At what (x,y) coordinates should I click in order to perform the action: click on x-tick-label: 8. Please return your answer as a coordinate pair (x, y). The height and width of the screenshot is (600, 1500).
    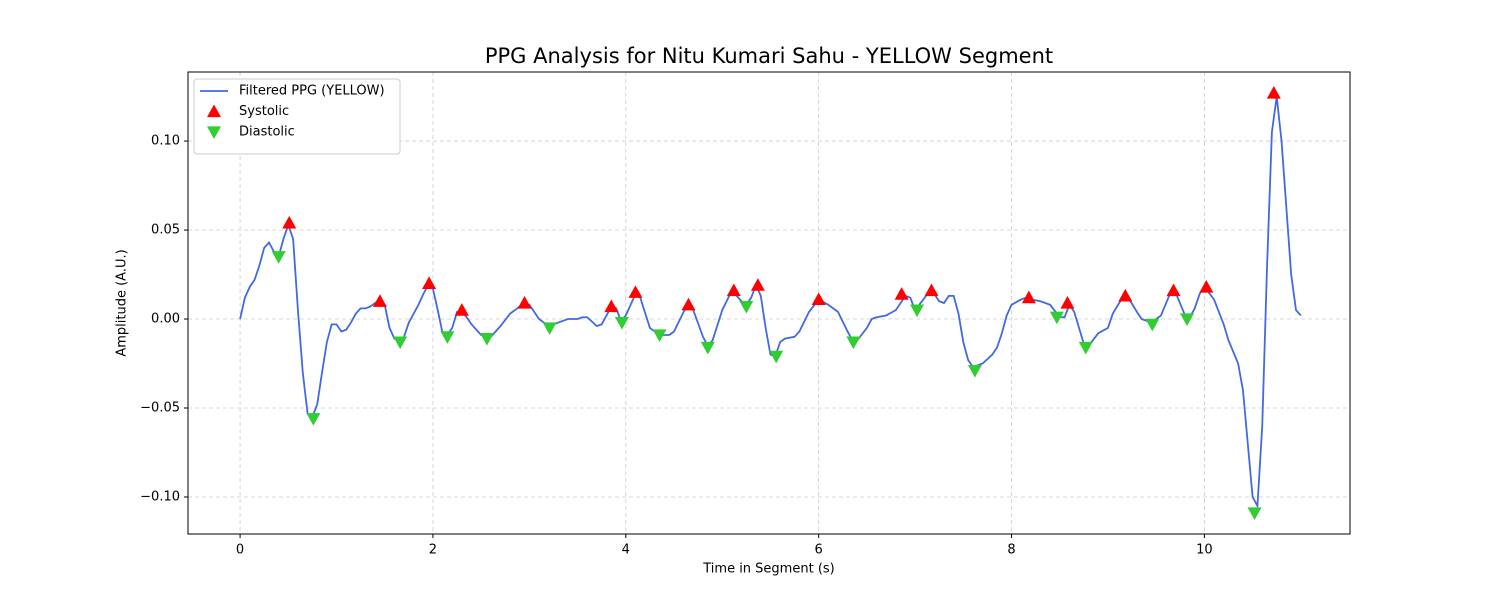
    Looking at the image, I should click on (1011, 550).